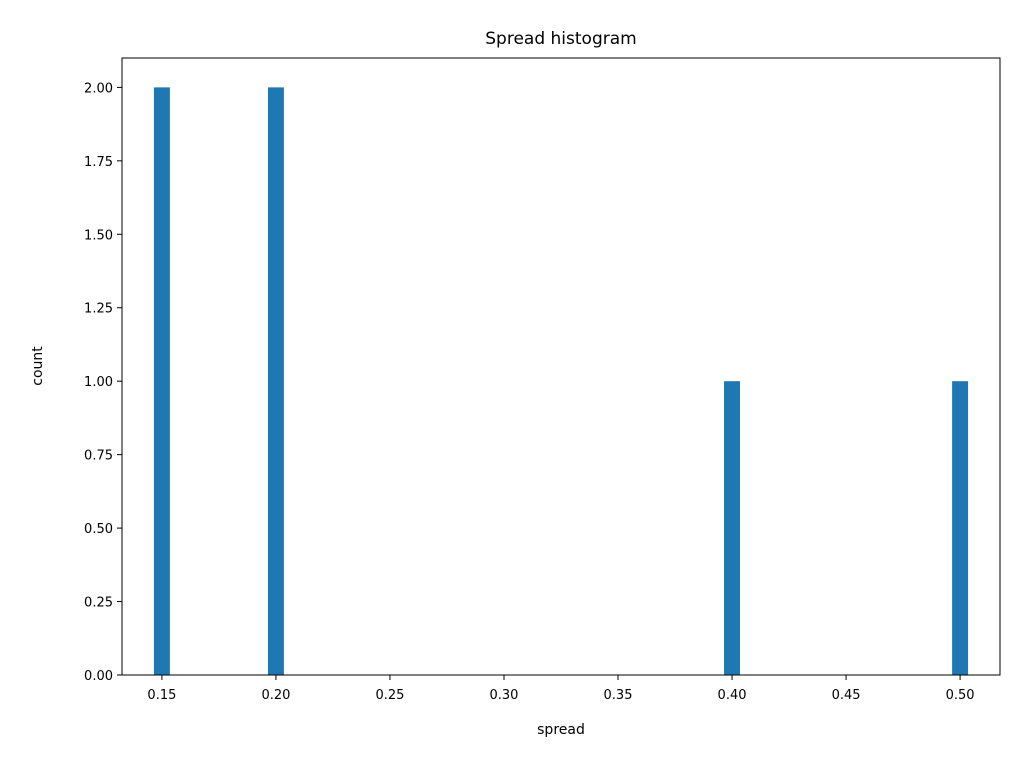  I want to click on y-tick-label-4: 1.00, so click(98, 382).